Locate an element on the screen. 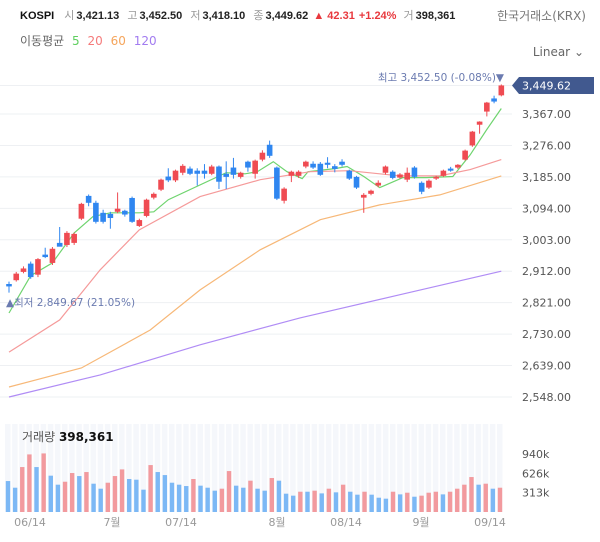 This screenshot has width=600, height=542. change-percent: +1.24% is located at coordinates (377, 16).